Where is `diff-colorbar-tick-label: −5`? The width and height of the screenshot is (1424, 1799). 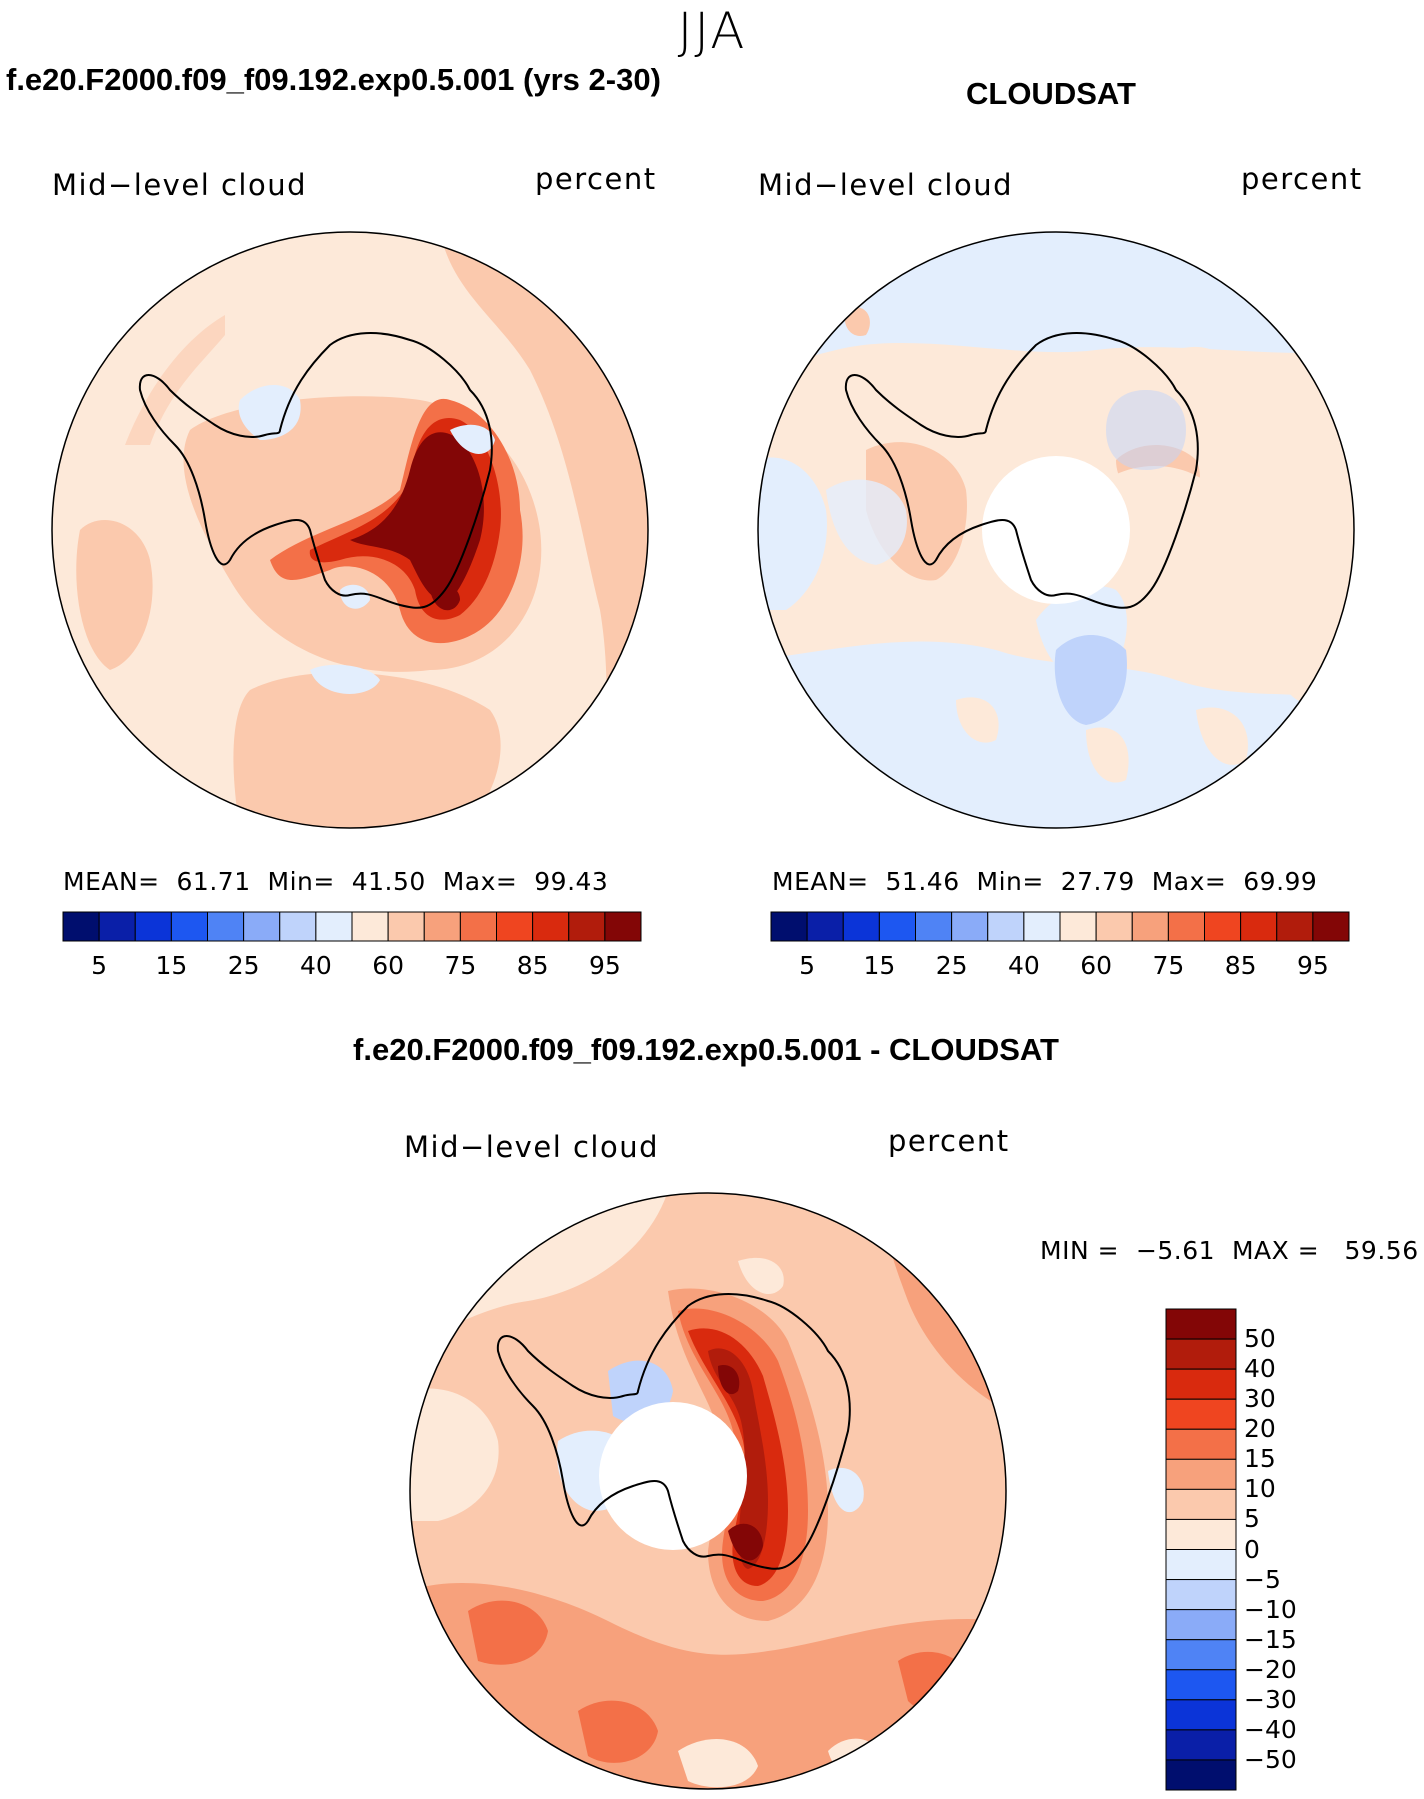
diff-colorbar-tick-label: −5 is located at coordinates (1262, 1579).